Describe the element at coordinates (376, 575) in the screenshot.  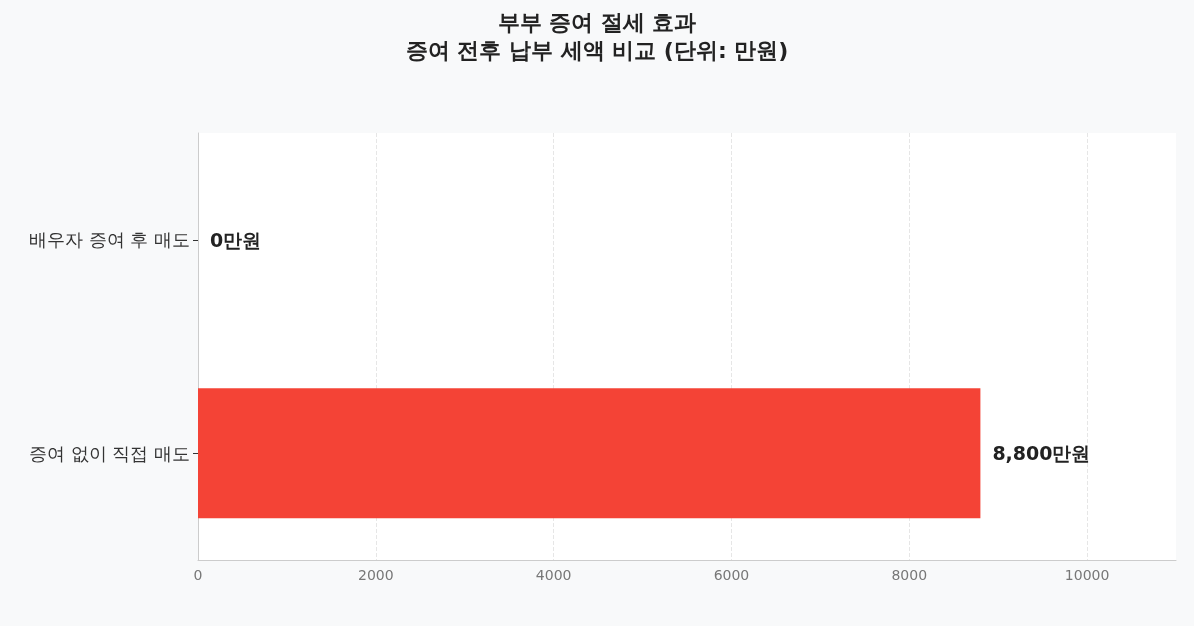
I see `x-tick-label: 2000` at that location.